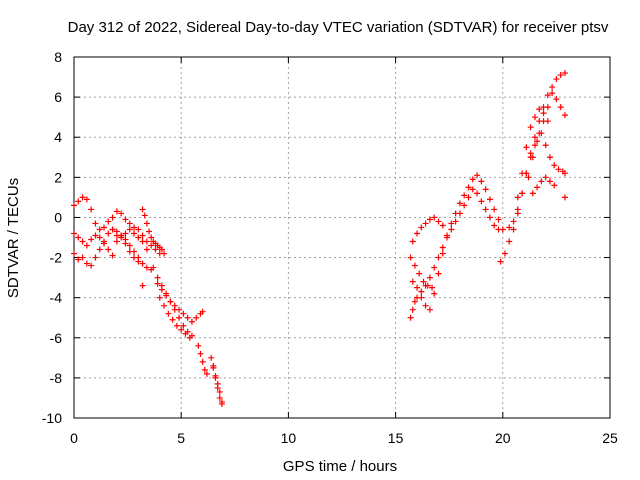 Image resolution: width=640 pixels, height=480 pixels. What do you see at coordinates (58, 177) in the screenshot?
I see `y-tick-label: 2` at bounding box center [58, 177].